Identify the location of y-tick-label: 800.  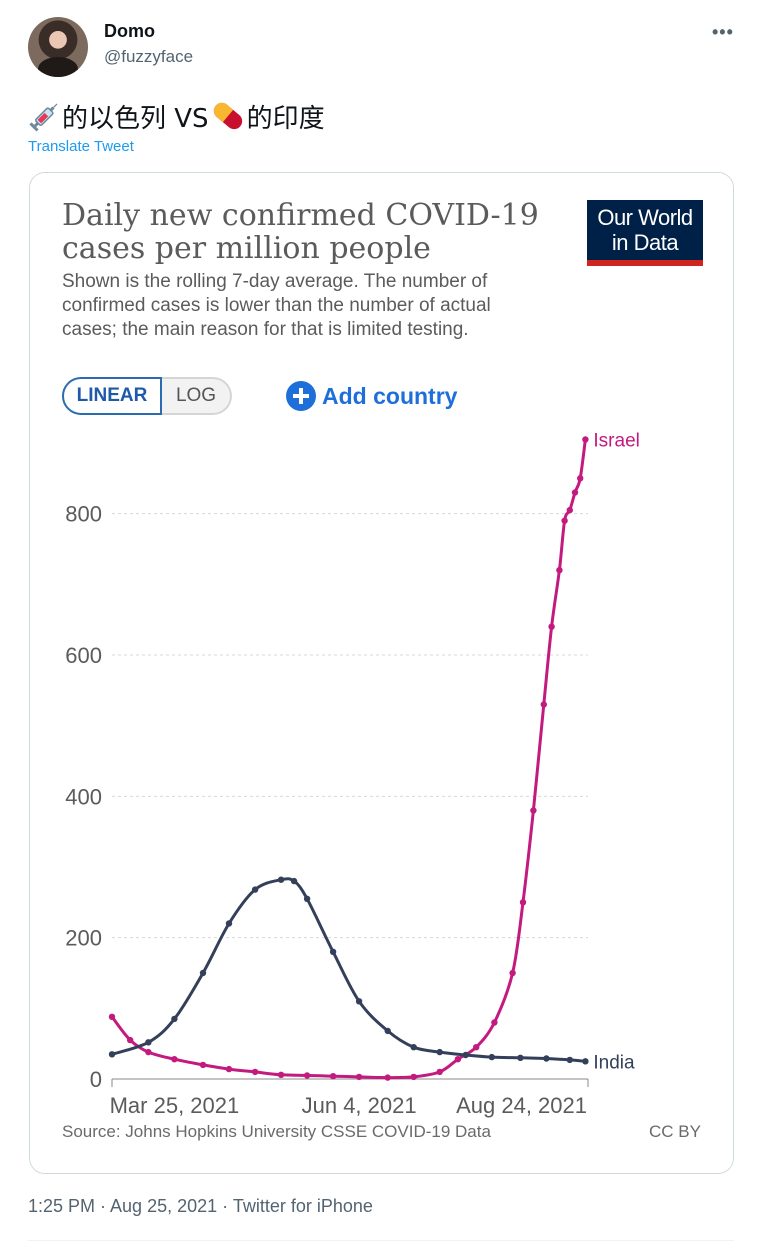
(83, 514).